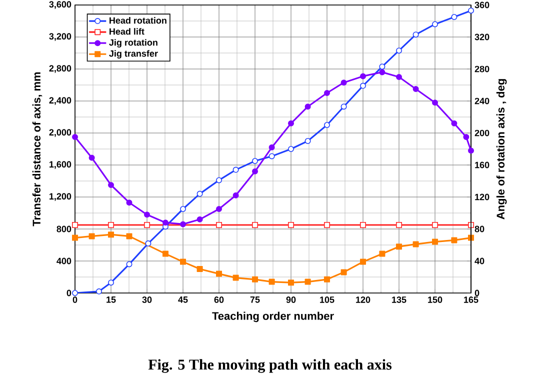 The height and width of the screenshot is (384, 535). Describe the element at coordinates (327, 299) in the screenshot. I see `x-tick-label: 105` at that location.